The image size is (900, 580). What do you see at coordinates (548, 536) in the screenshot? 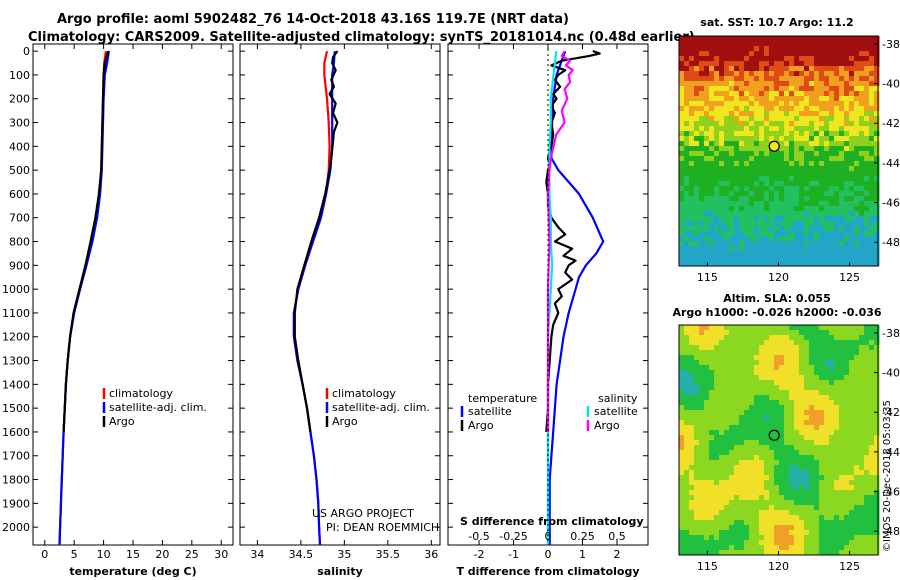
I see `secondary-tick-label: 0` at bounding box center [548, 536].